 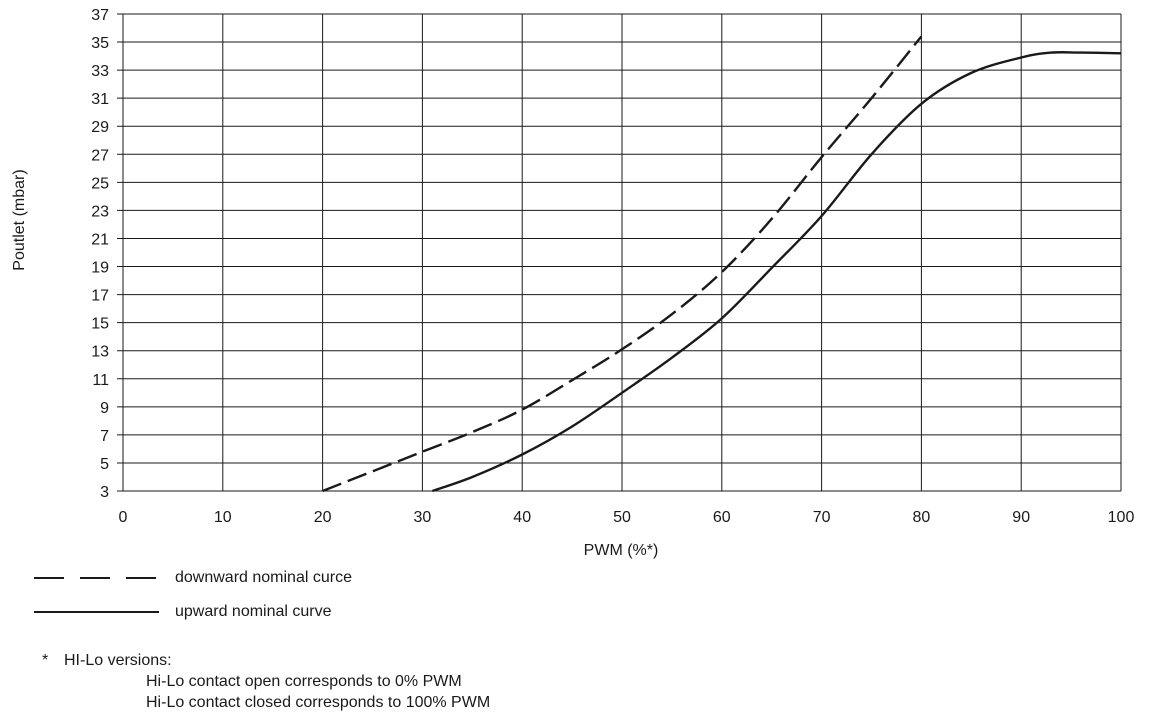 I want to click on y-tick-label: 15, so click(x=100, y=324).